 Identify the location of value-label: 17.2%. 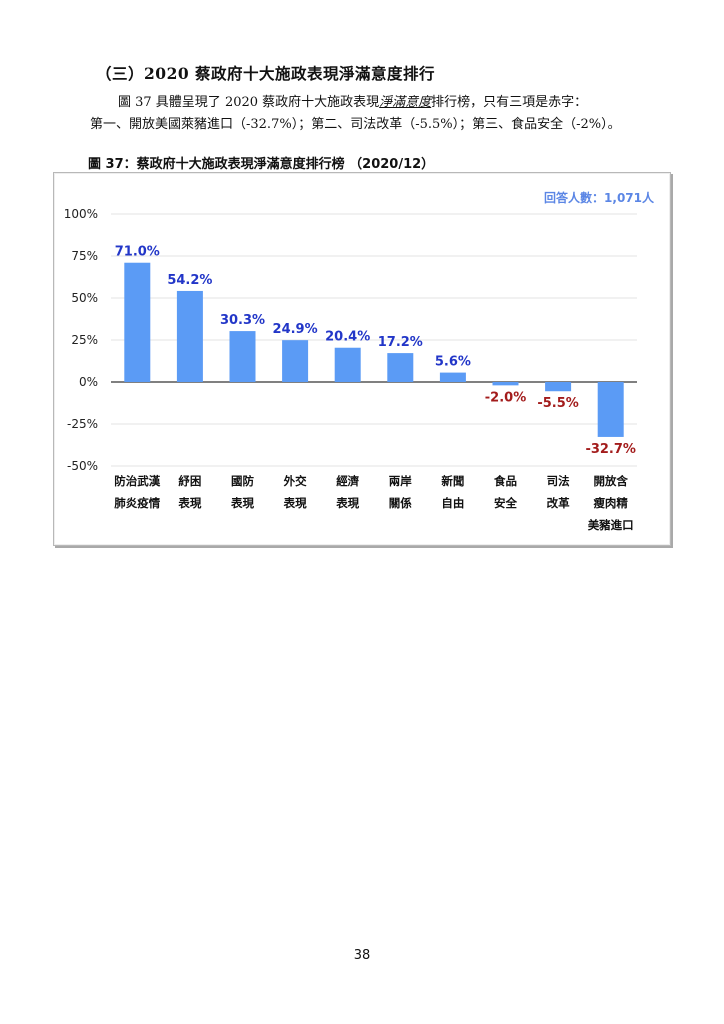
(400, 342).